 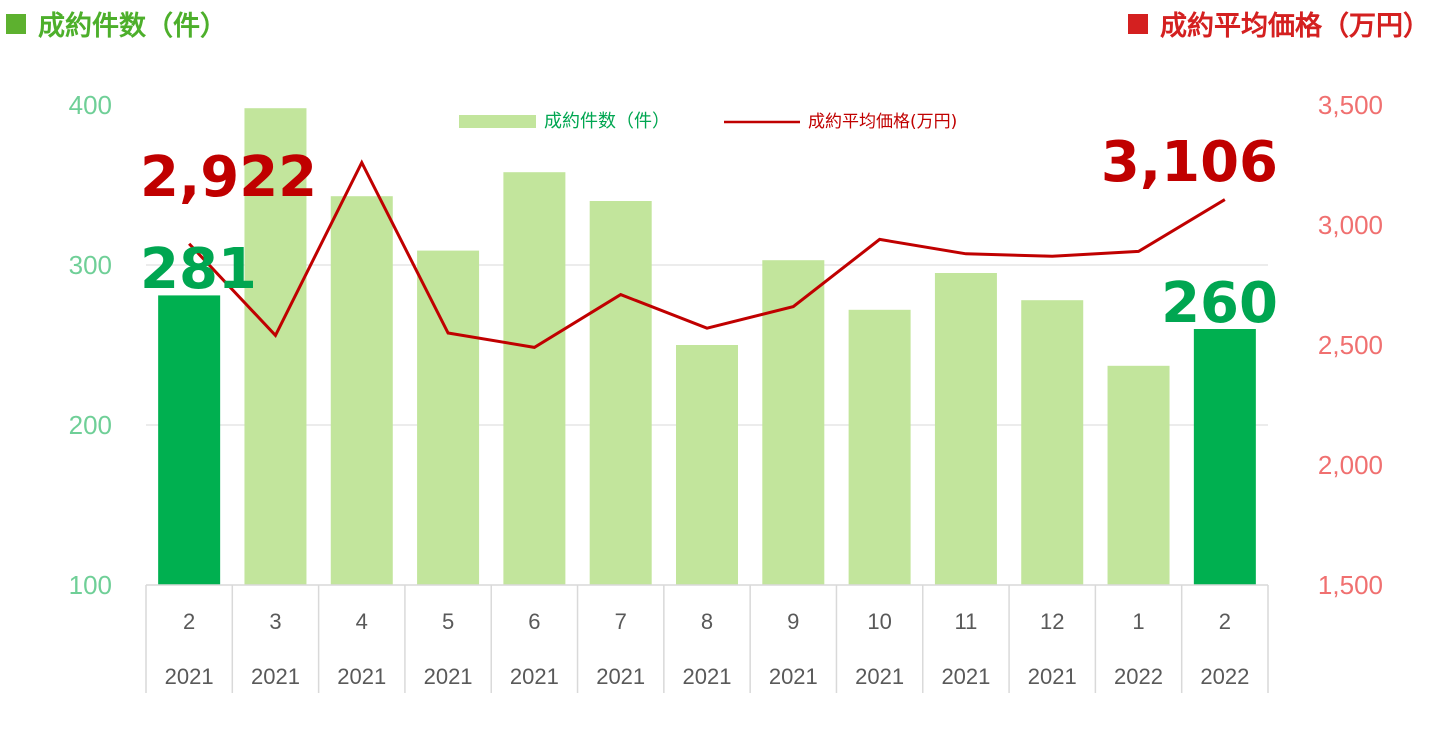 I want to click on legend-bar-label: 成約件数（件）, so click(x=607, y=121).